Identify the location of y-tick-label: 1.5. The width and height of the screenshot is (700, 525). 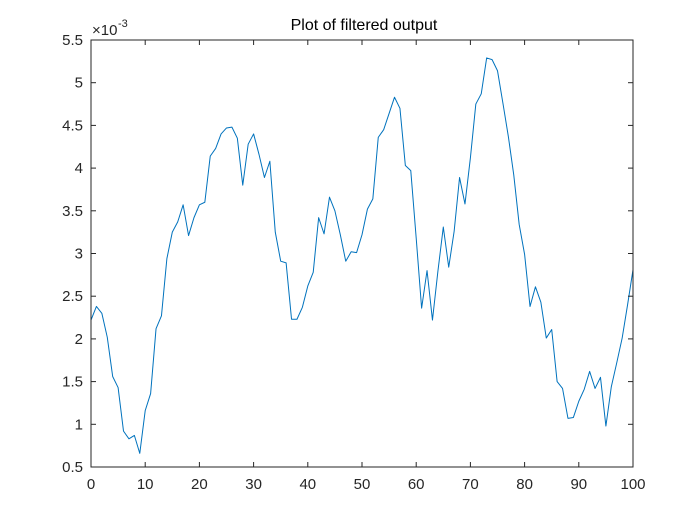
(72, 382).